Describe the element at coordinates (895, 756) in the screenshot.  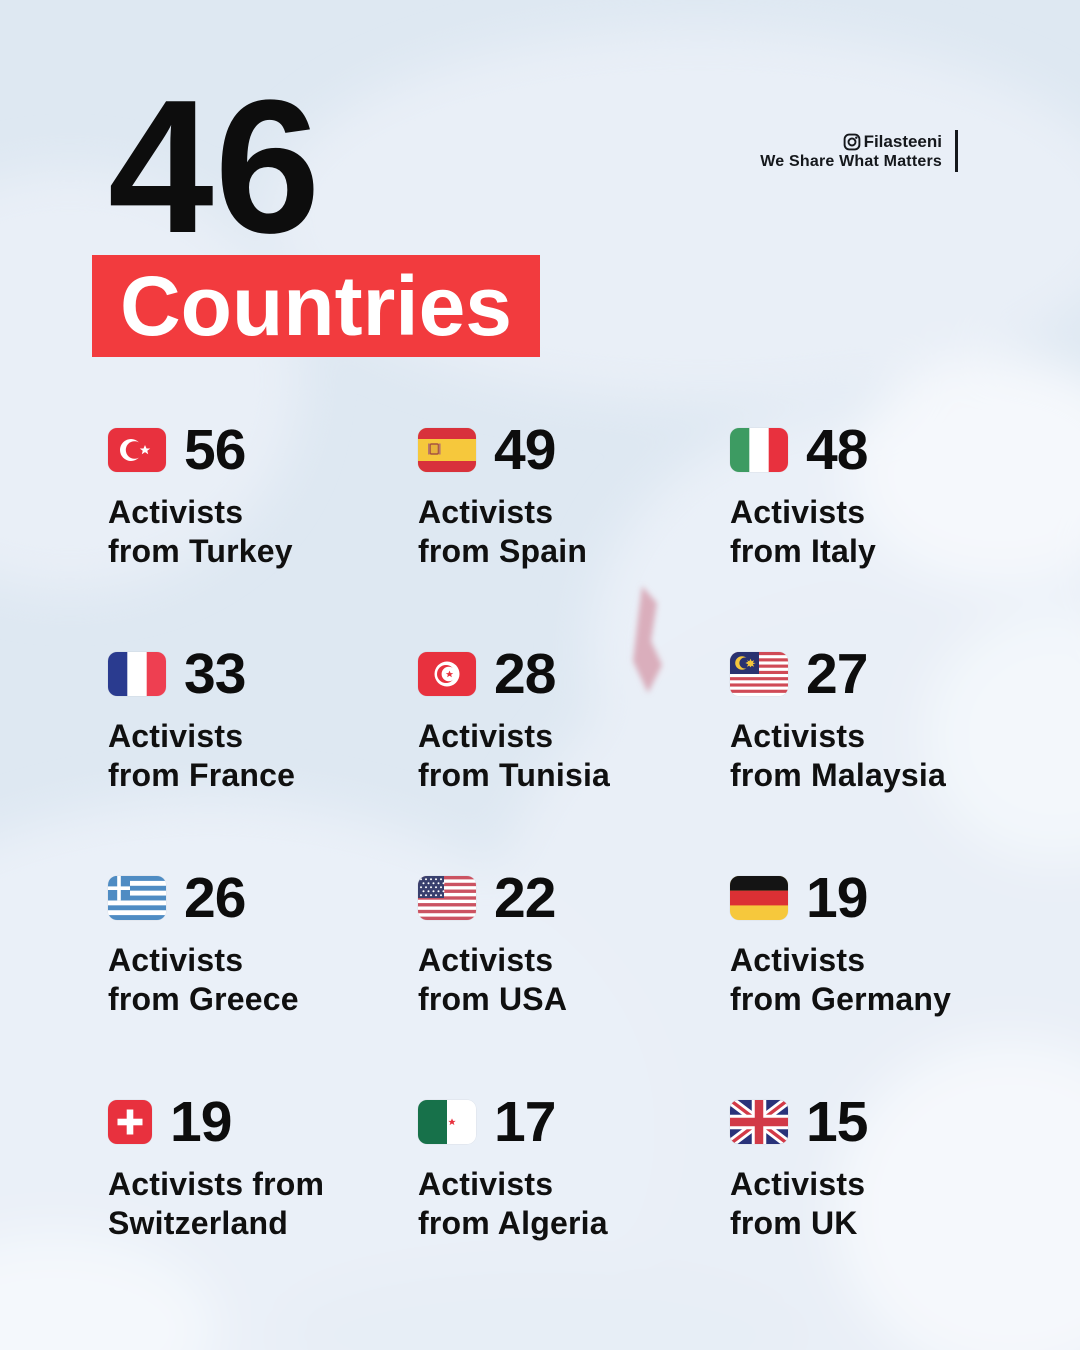
I see `activist-label: Activists from Malaysia` at that location.